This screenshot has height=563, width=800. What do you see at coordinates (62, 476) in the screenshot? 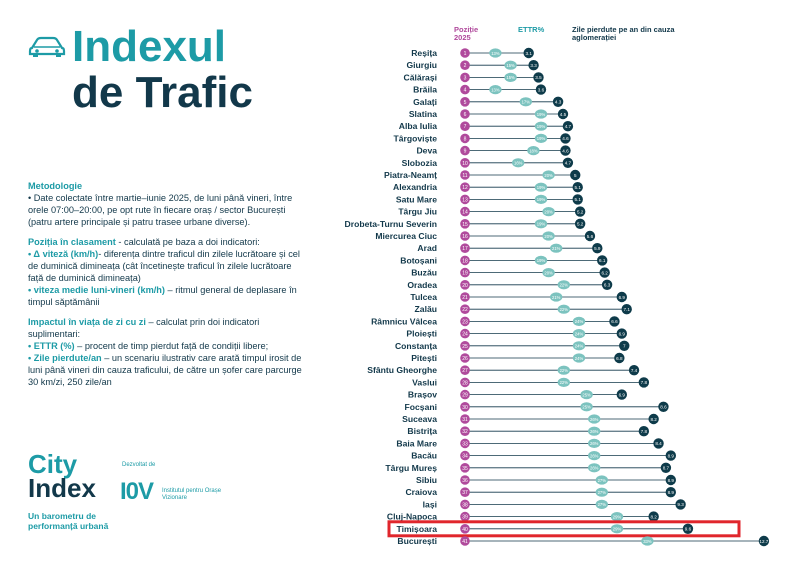
I see `city-index-logo: City Index` at bounding box center [62, 476].